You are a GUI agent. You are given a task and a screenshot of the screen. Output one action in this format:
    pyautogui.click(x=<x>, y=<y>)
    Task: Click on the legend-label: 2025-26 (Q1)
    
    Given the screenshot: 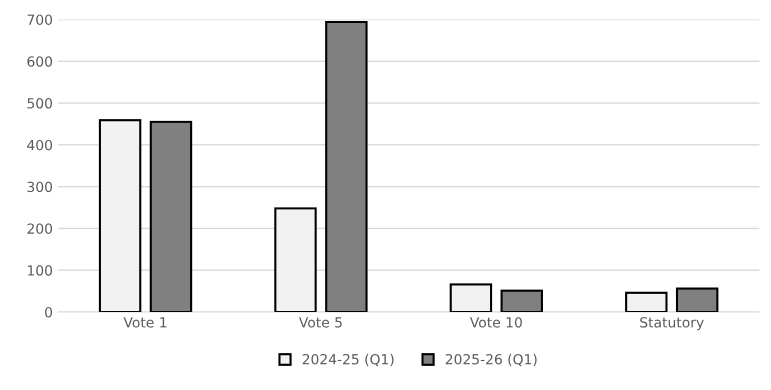 What is the action you would take?
    pyautogui.click(x=491, y=360)
    